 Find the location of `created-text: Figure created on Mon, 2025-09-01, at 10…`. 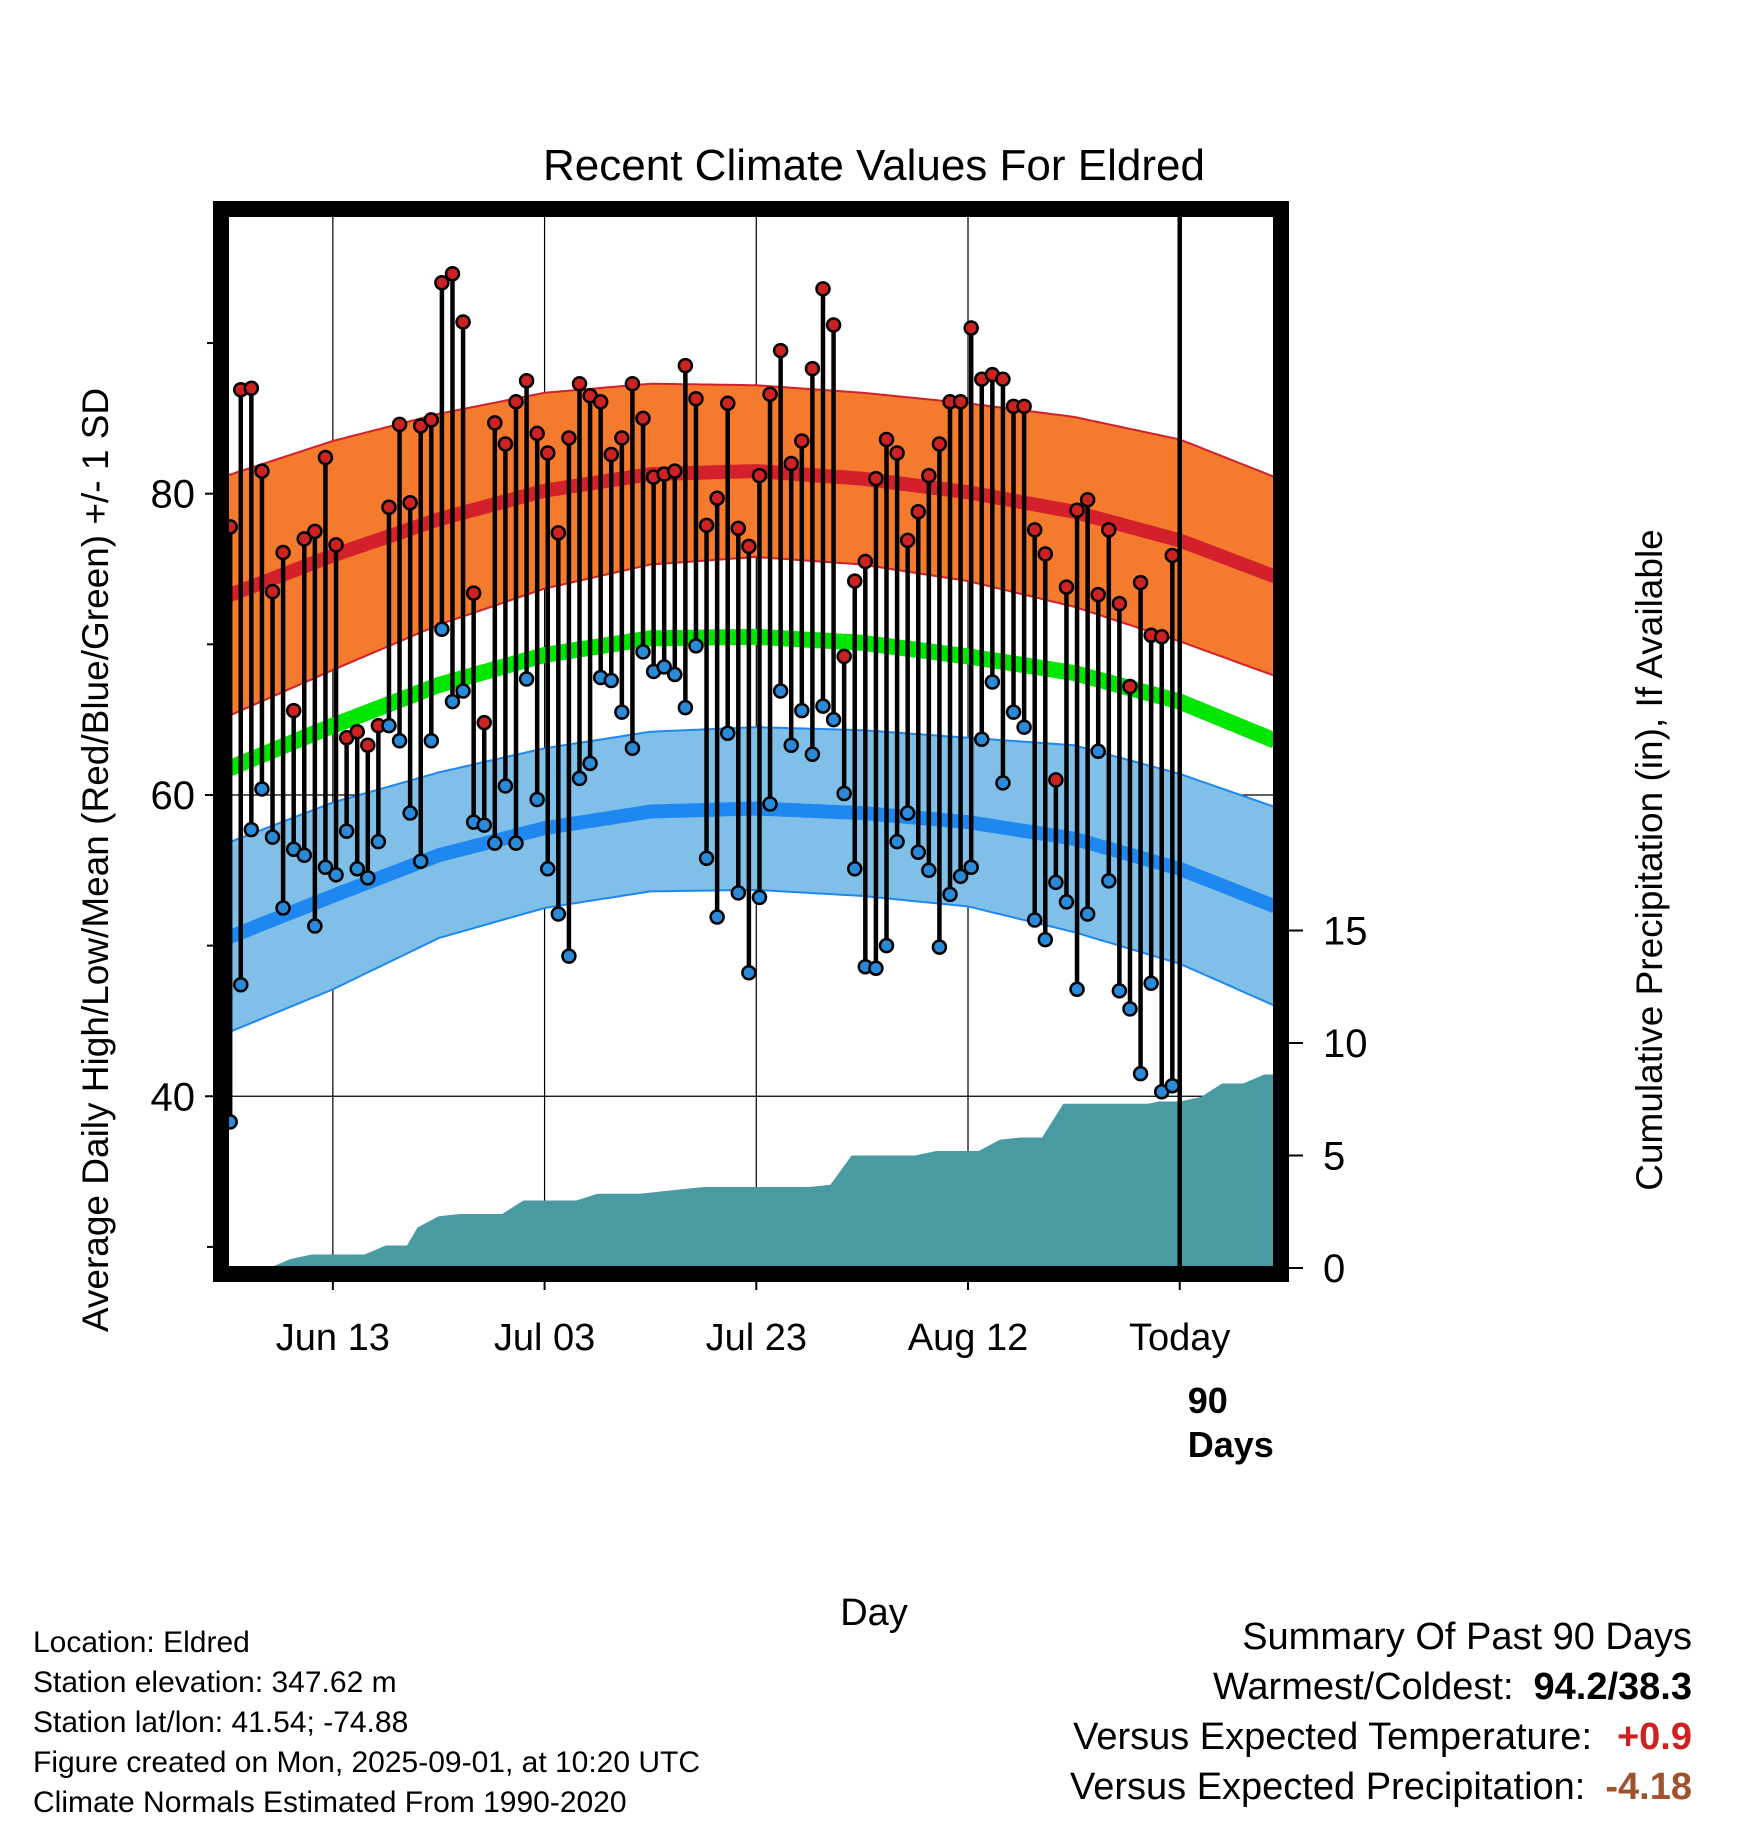

created-text: Figure created on Mon, 2025-09-01, at 10… is located at coordinates (367, 1762).